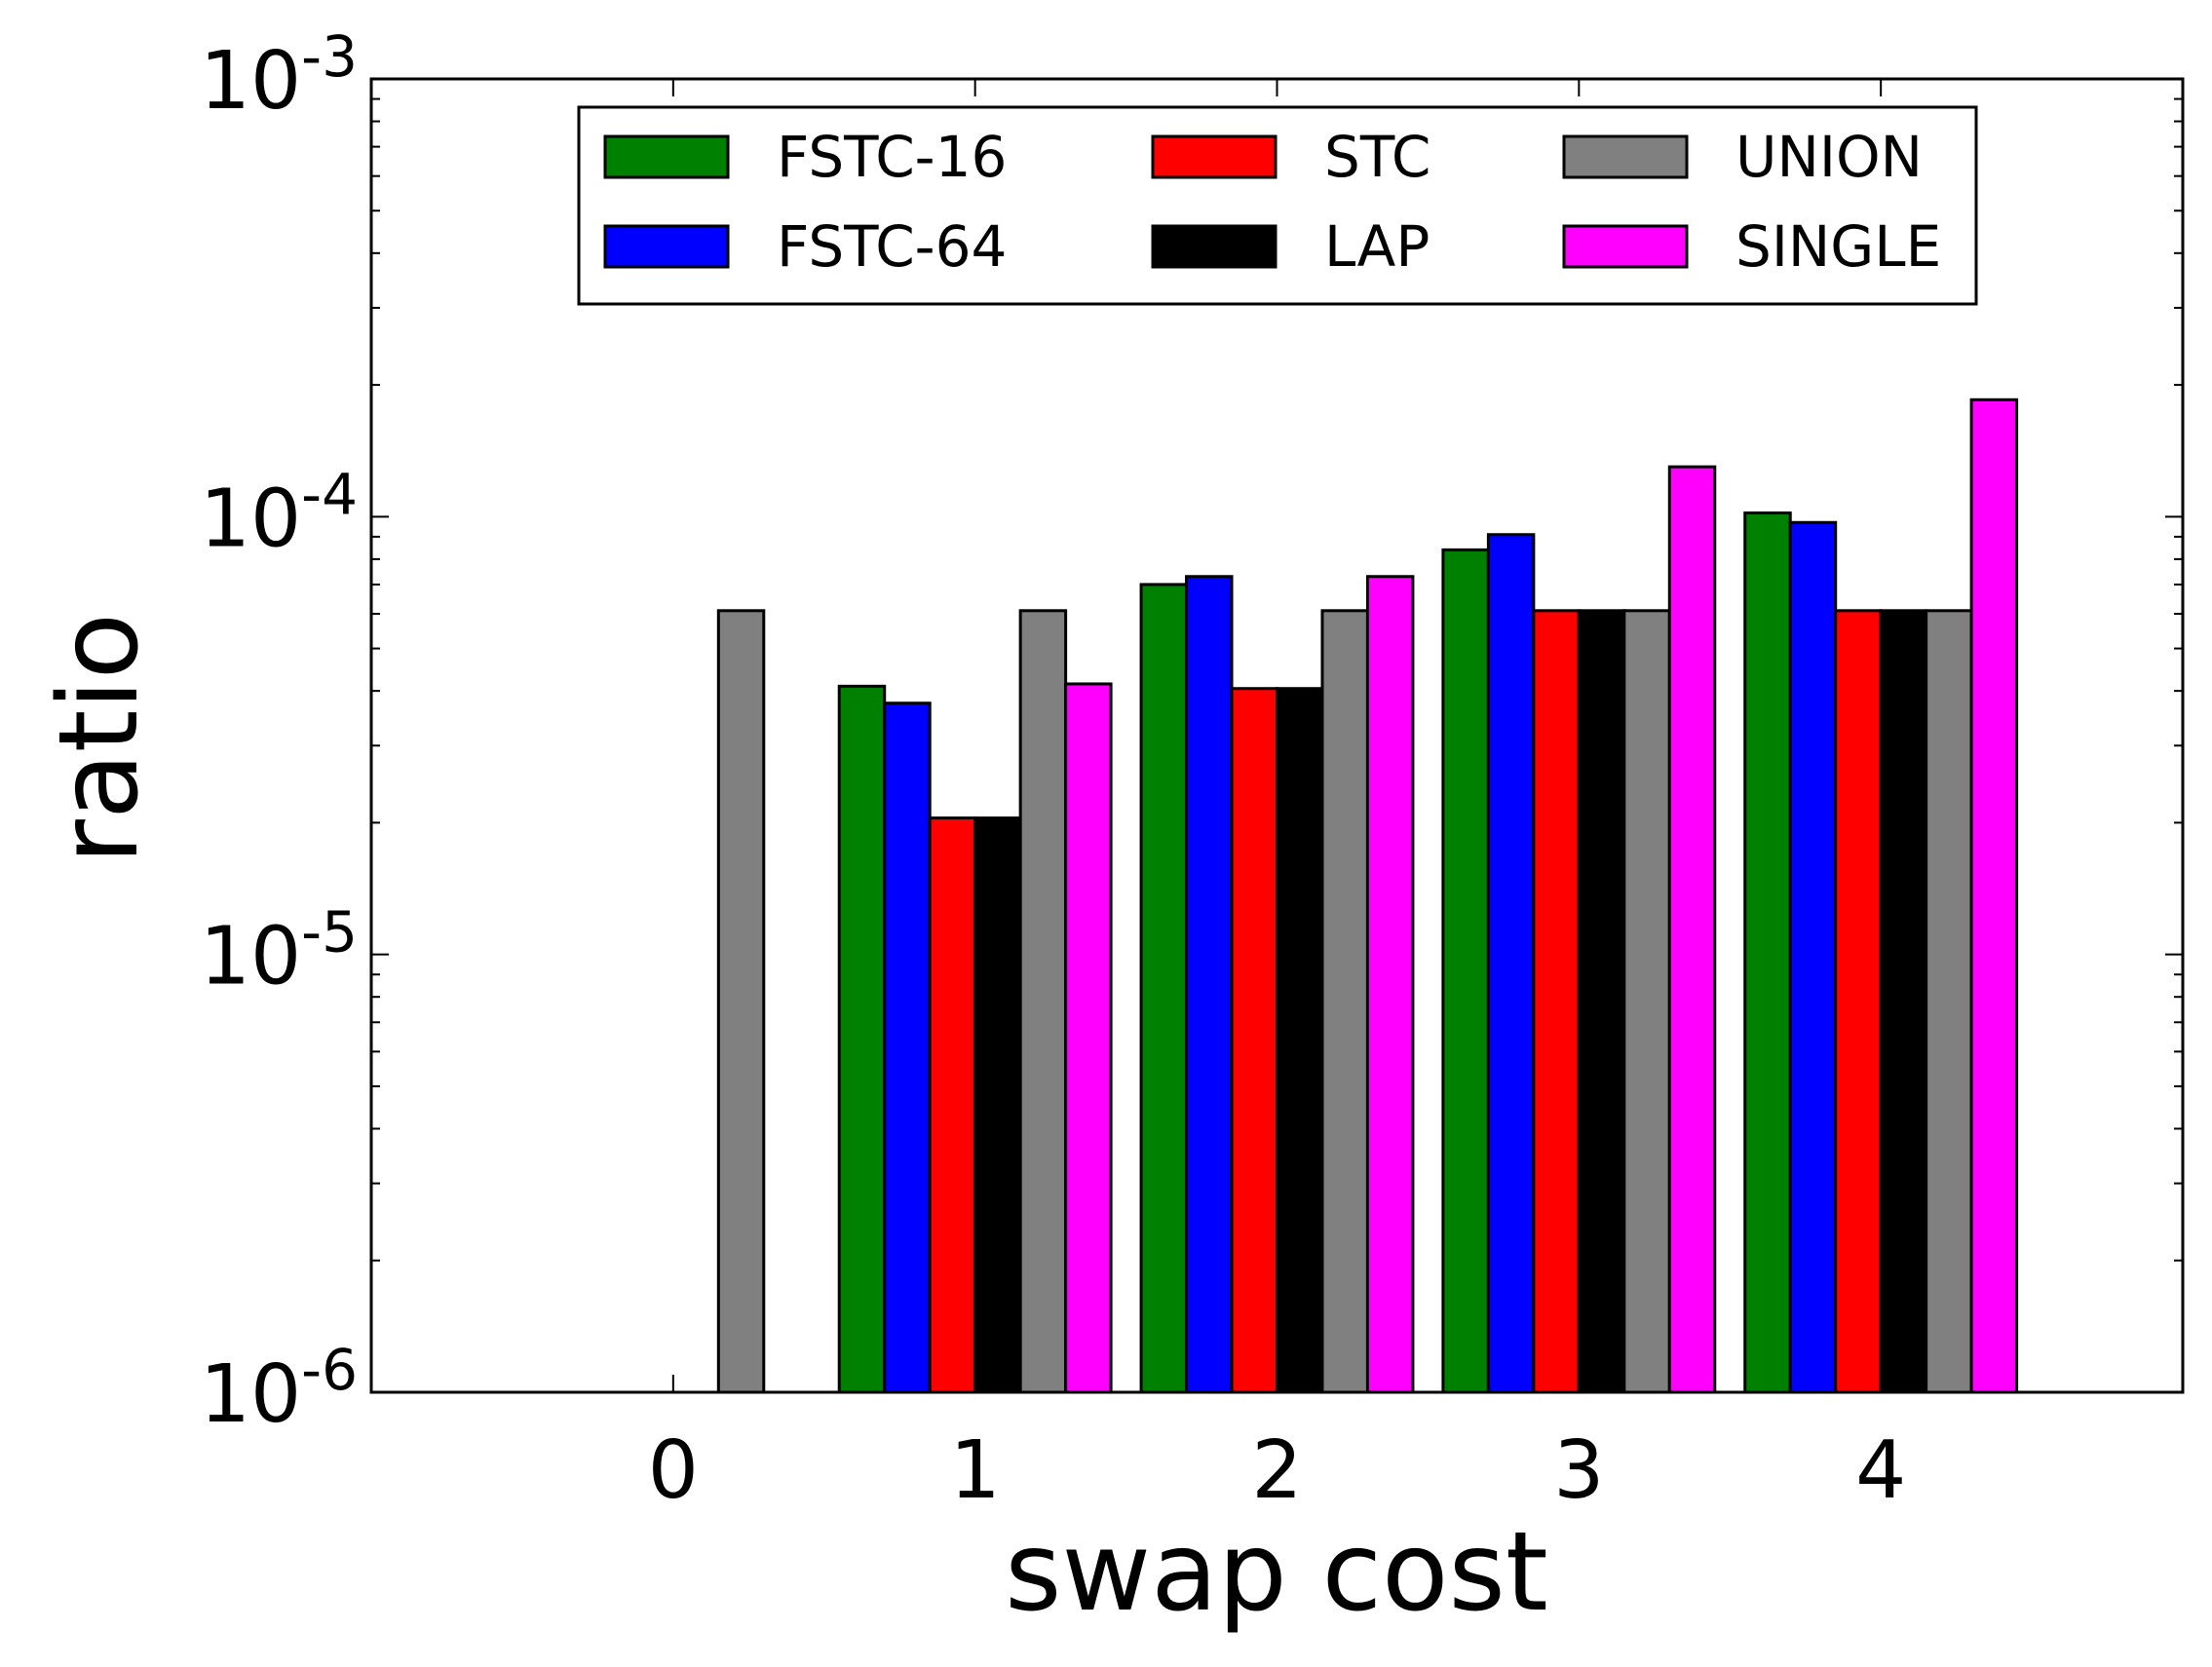 This screenshot has width=2212, height=1667. I want to click on y-tick-label: 10⁻⁵, so click(279, 952).